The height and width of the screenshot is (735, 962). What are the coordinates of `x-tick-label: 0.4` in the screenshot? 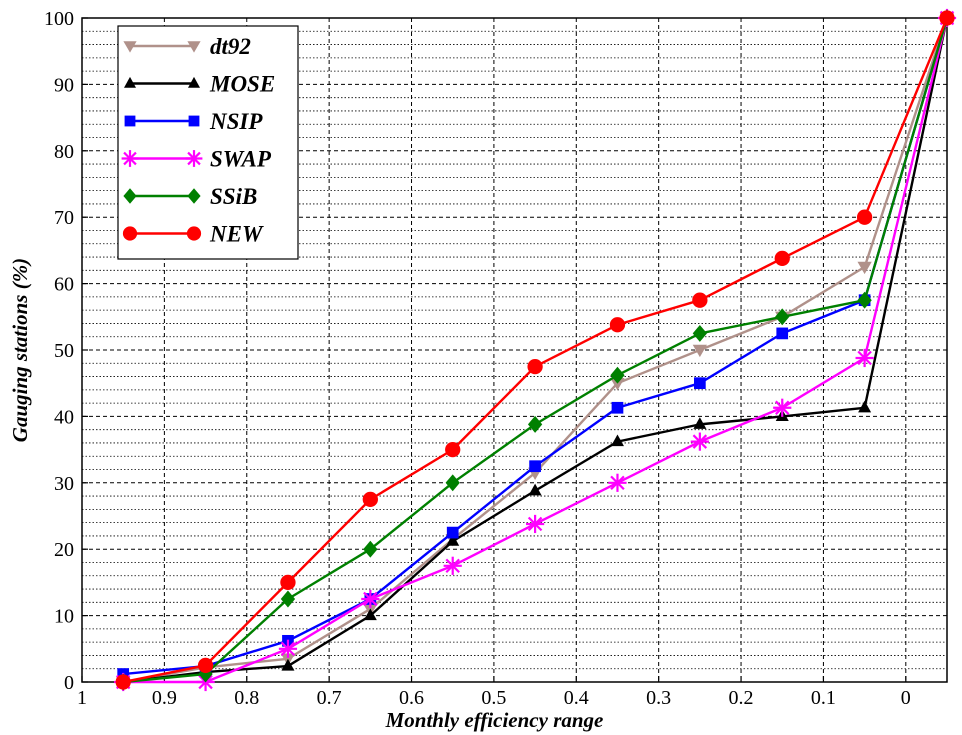 It's located at (576, 698).